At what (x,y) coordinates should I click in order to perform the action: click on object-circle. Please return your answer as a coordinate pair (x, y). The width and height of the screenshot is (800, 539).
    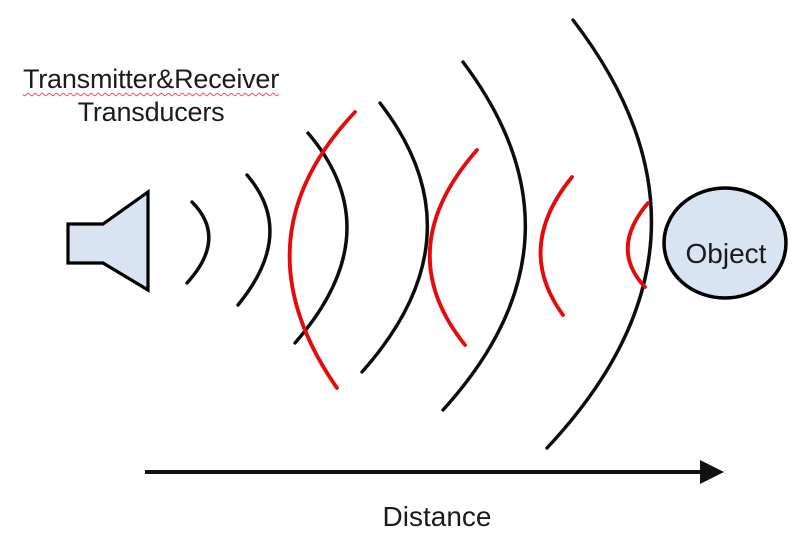
    Looking at the image, I should click on (725, 243).